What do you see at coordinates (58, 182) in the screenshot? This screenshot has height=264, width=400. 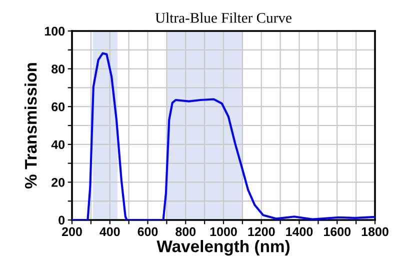 I see `y-tick-label: 20` at bounding box center [58, 182].